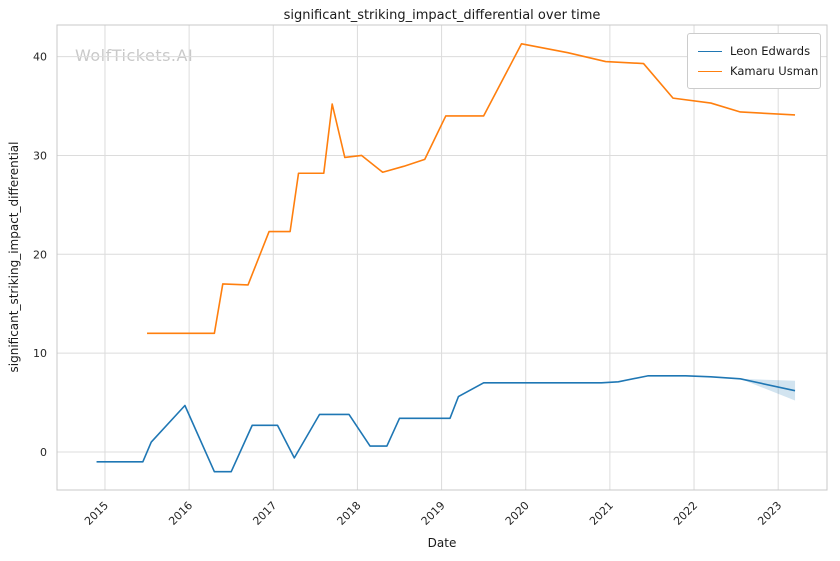  What do you see at coordinates (96, 513) in the screenshot?
I see `svg-text: 2015` at bounding box center [96, 513].